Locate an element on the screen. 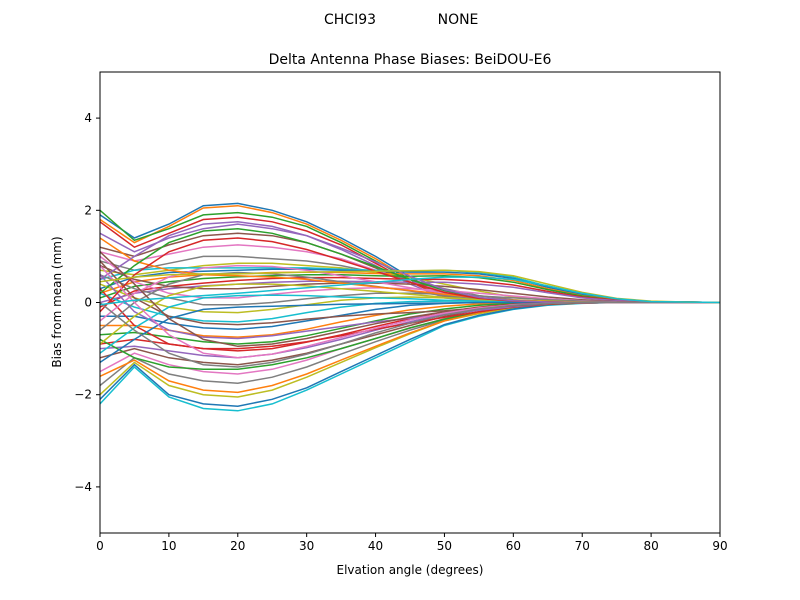 The height and width of the screenshot is (600, 800). x-tick-label: 0 is located at coordinates (100, 546).